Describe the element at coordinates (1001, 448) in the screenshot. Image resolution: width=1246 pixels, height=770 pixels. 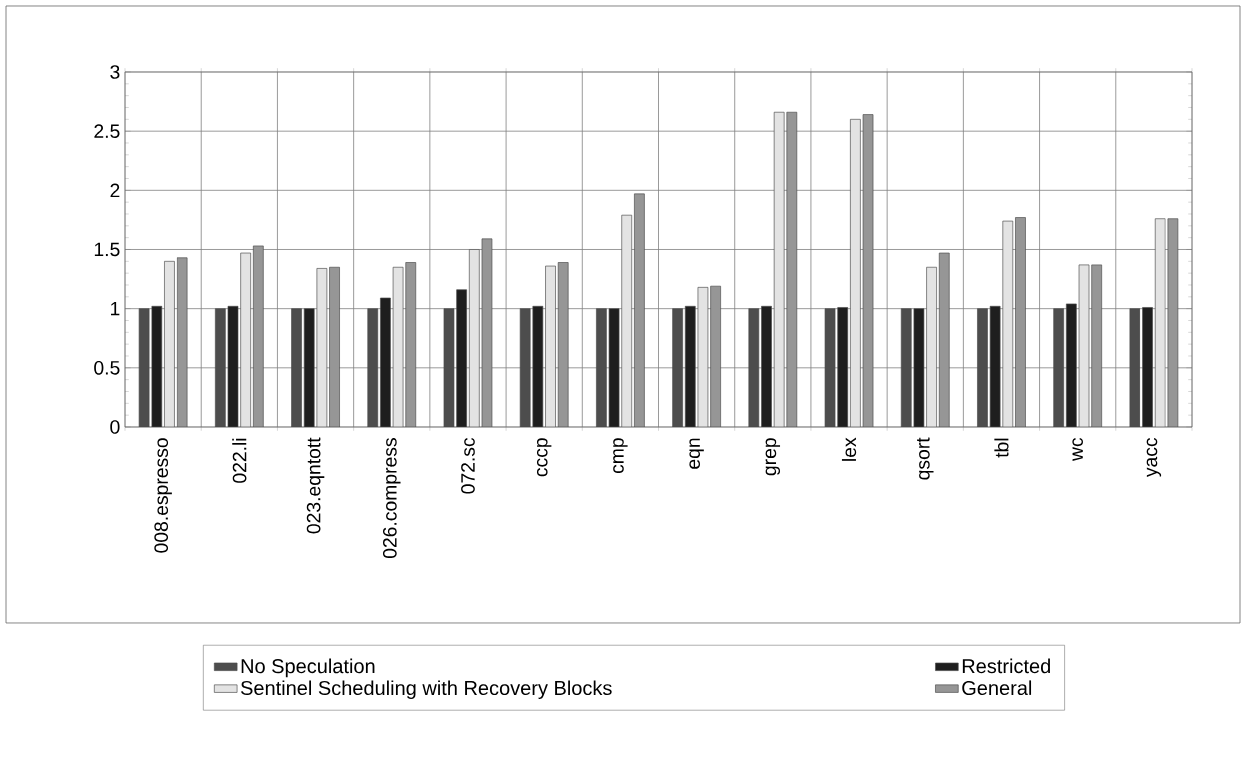
I see `x-tick-label: tbl` at that location.